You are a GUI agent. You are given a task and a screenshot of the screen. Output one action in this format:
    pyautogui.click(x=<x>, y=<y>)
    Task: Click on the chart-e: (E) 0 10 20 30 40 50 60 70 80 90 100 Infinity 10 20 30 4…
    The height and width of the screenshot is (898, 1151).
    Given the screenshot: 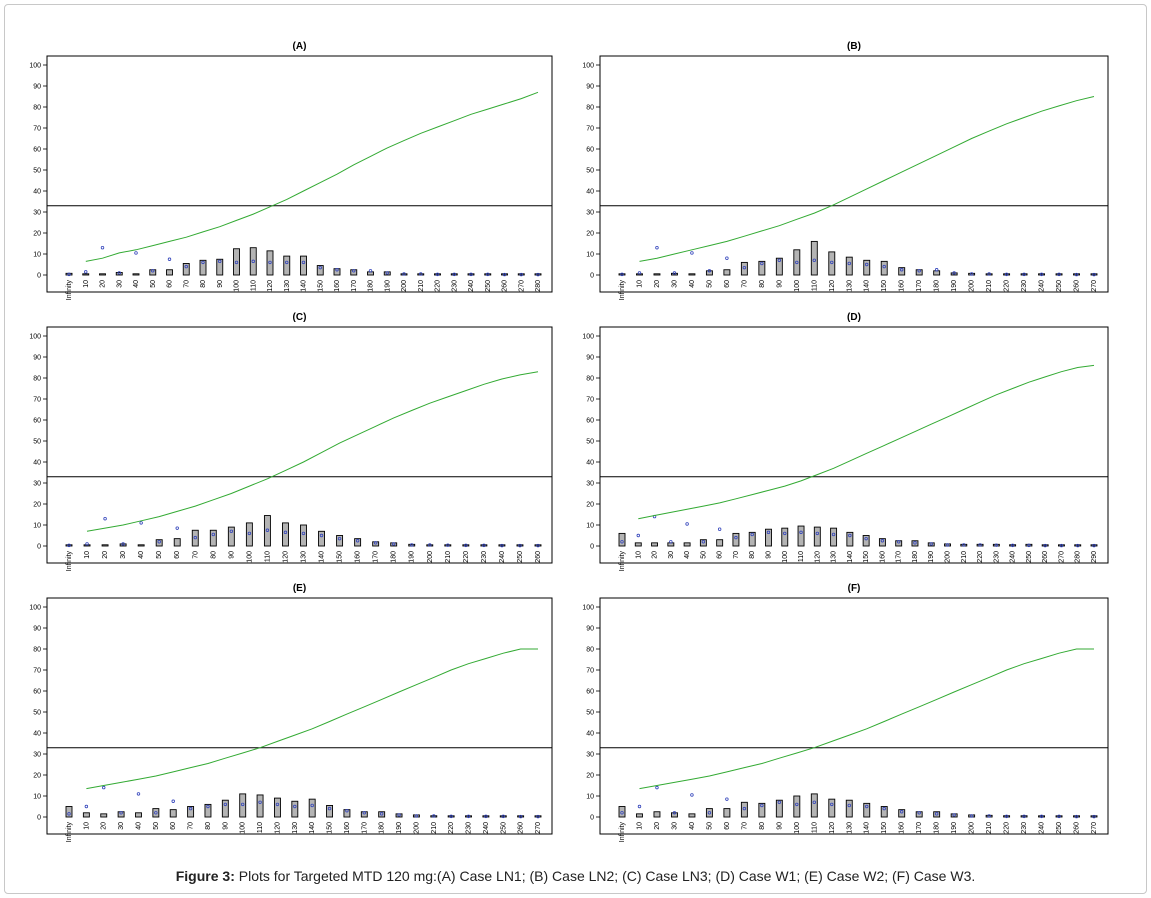 What is the action you would take?
    pyautogui.click(x=291, y=712)
    